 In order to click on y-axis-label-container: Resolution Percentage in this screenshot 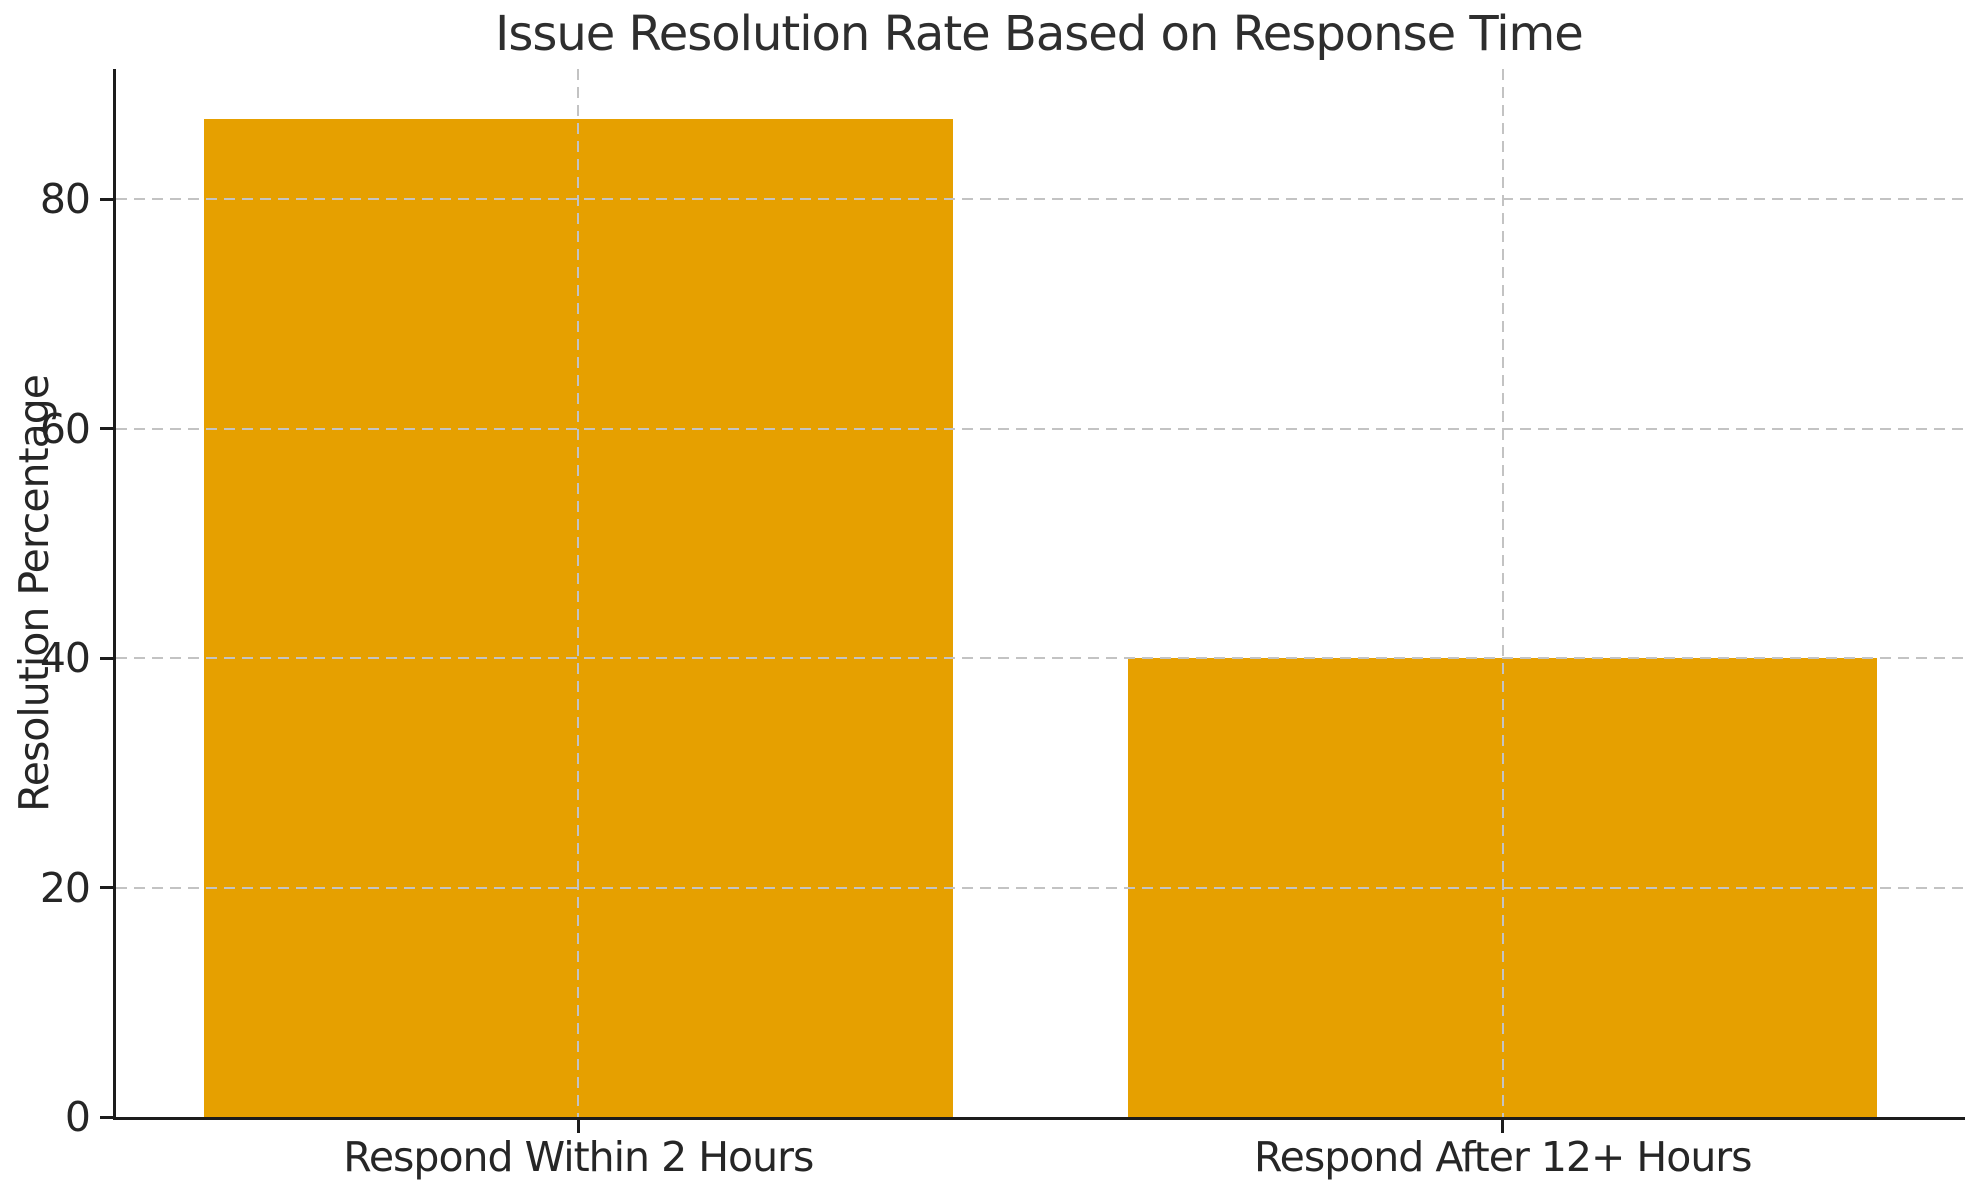, I will do `click(34, 593)`.